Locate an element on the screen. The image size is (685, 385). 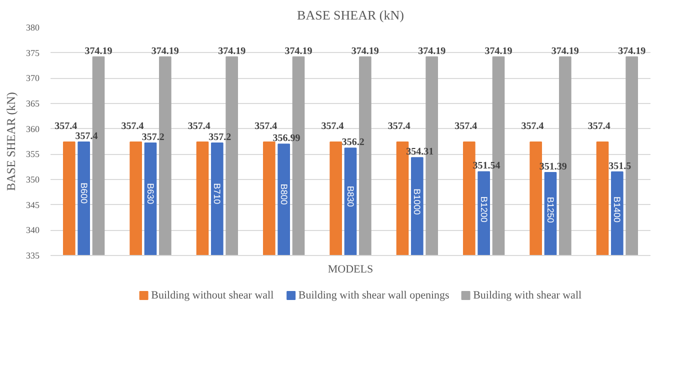
y-tick-label: 365 is located at coordinates (33, 103).